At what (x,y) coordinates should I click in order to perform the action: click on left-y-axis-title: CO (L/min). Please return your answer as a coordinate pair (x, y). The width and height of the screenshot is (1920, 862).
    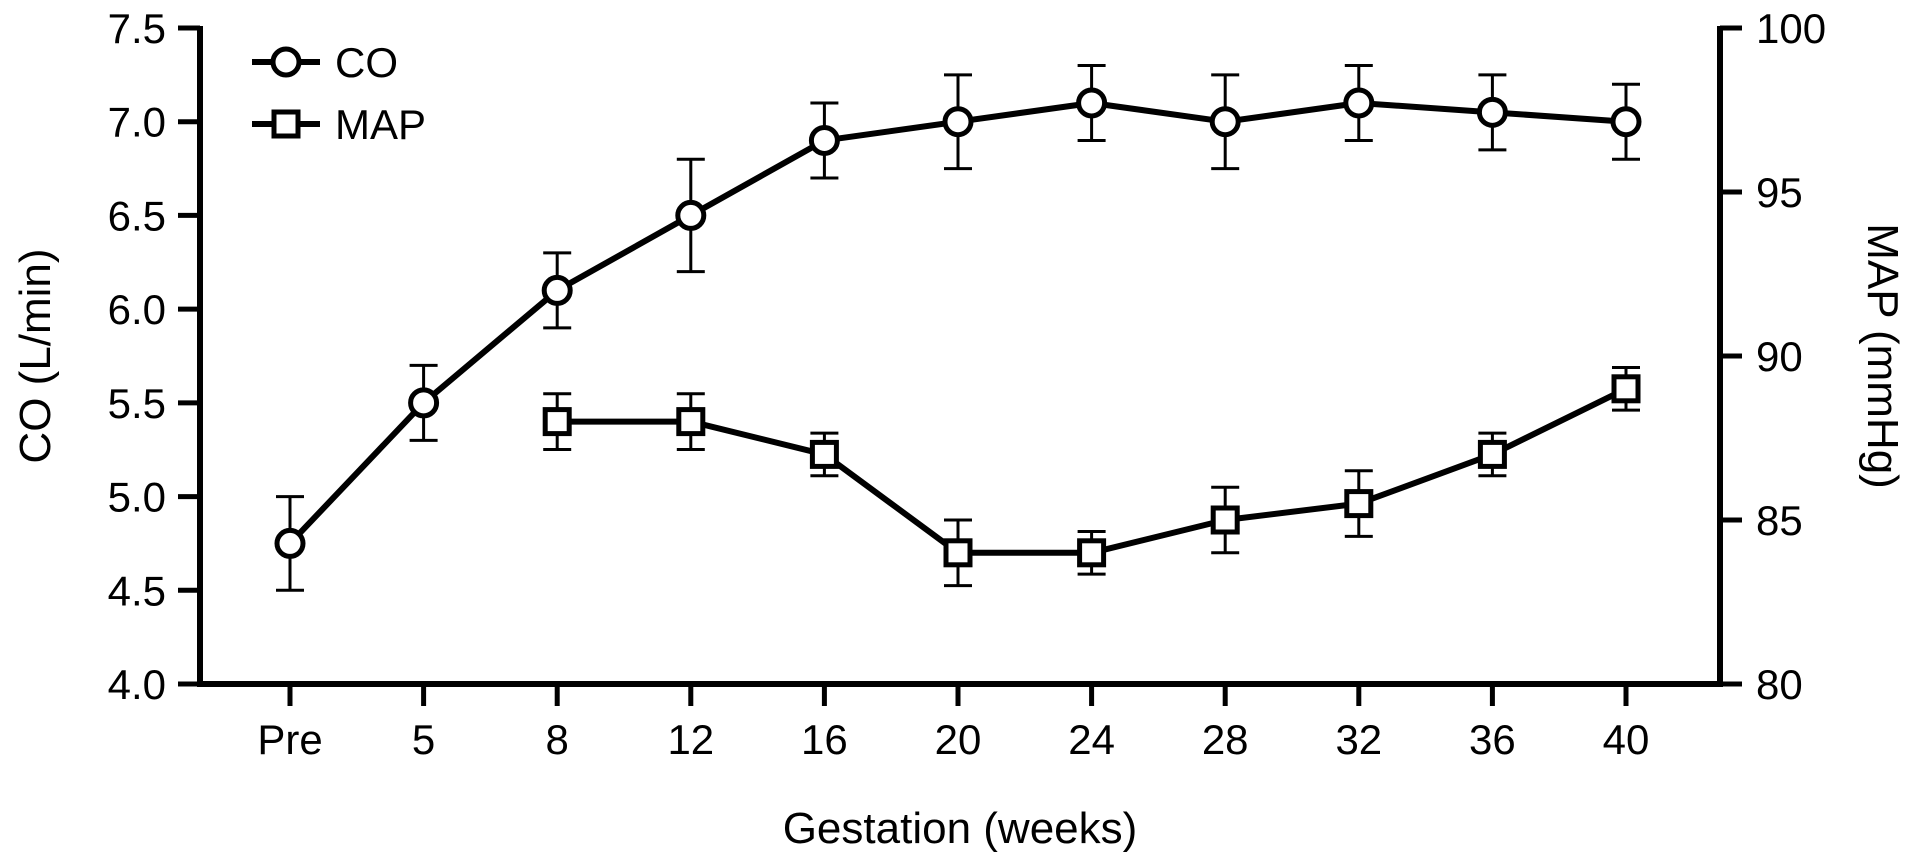
    Looking at the image, I should click on (35, 355).